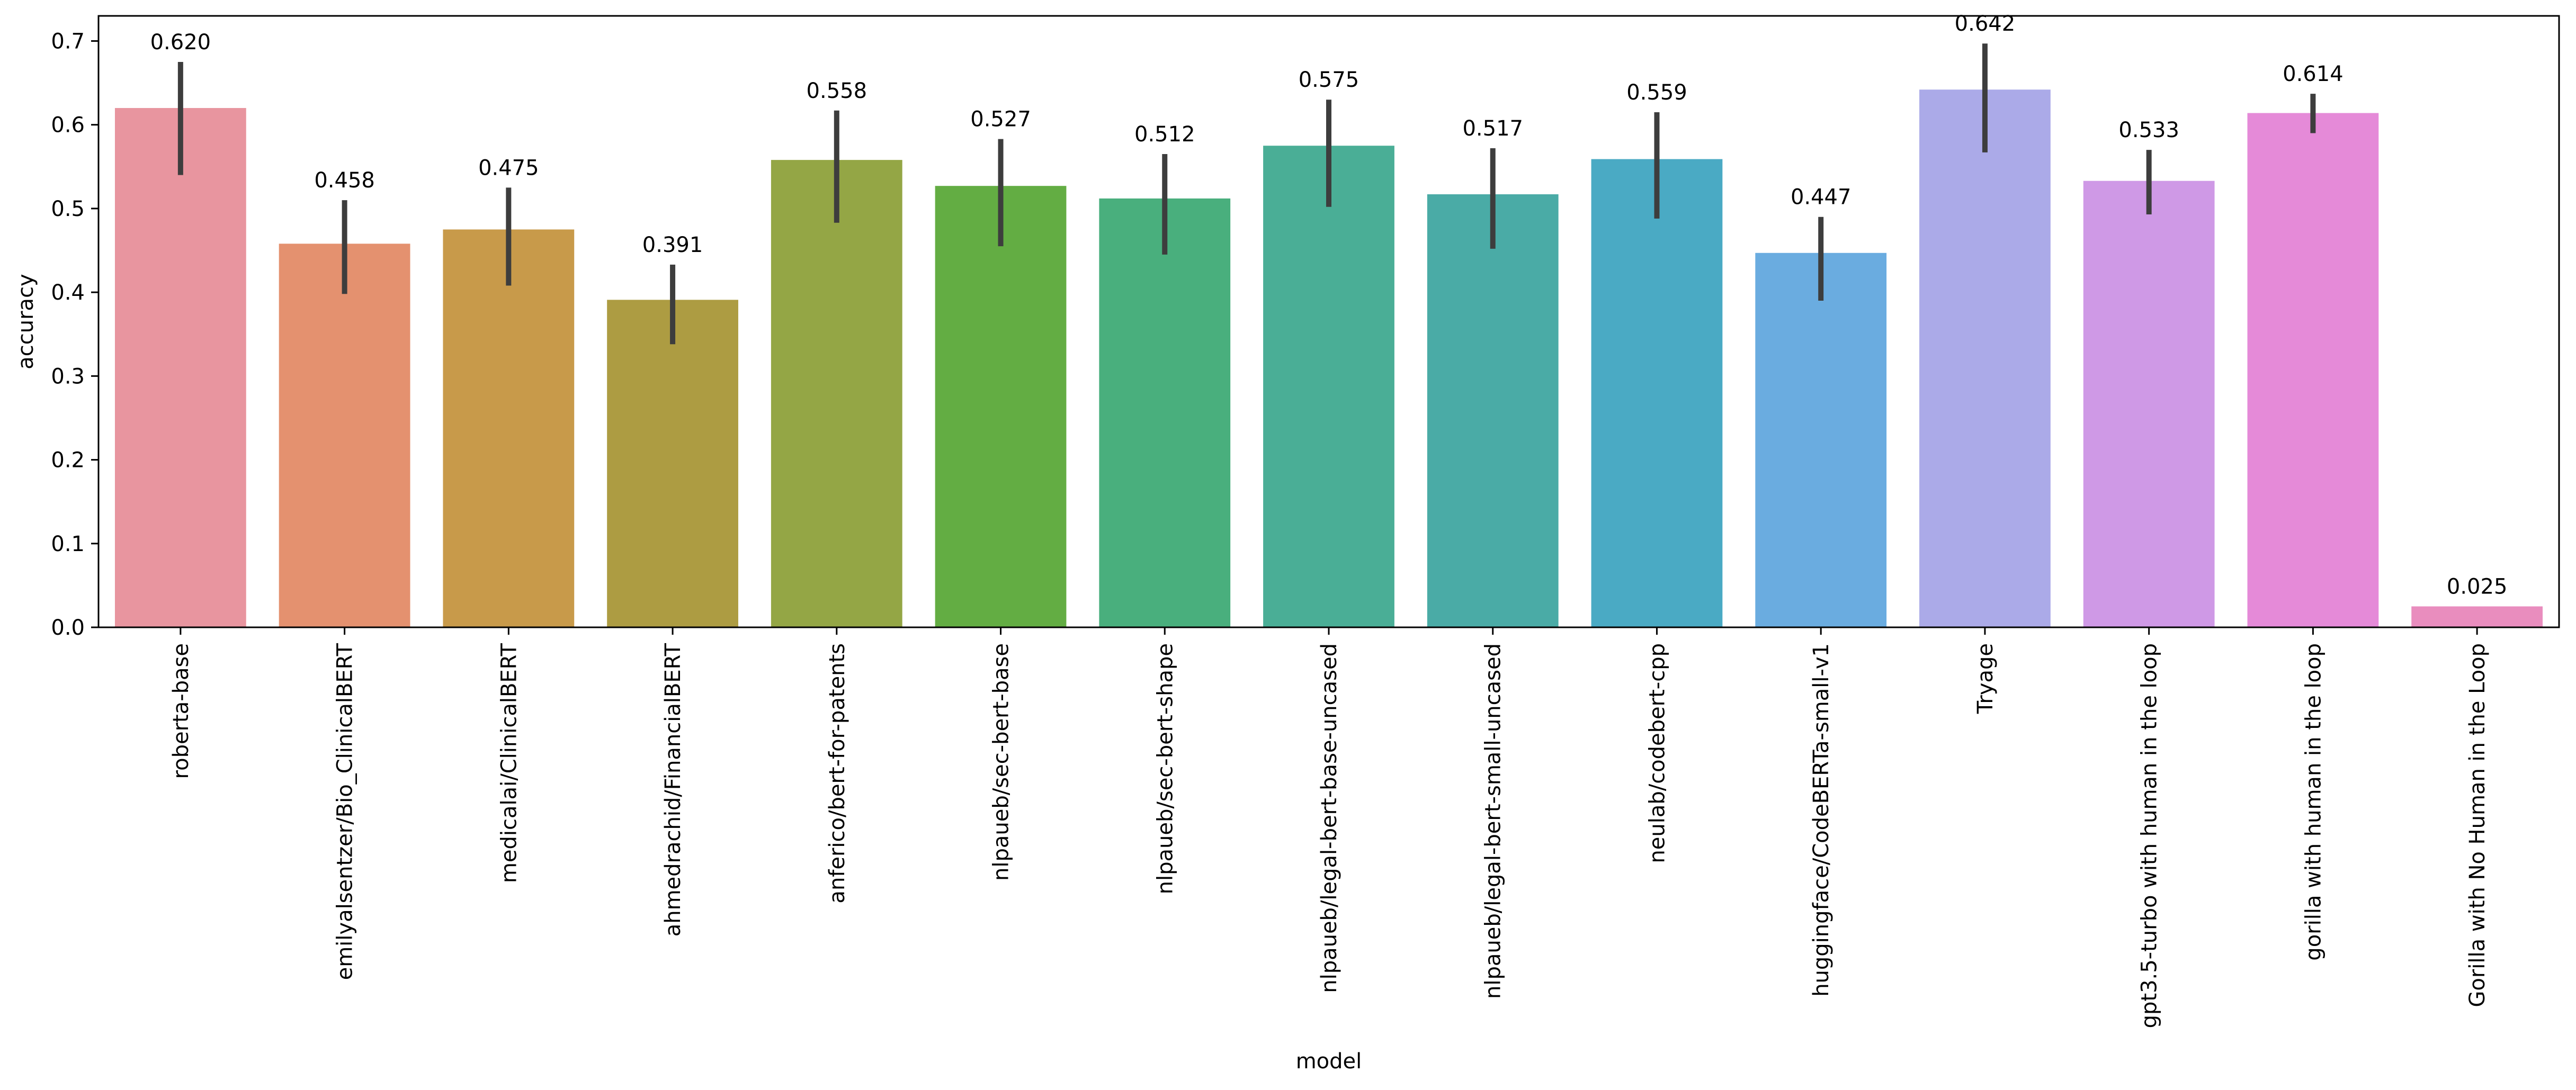 The image size is (2576, 1090). I want to click on y-tick-label: 0.4, so click(68, 293).